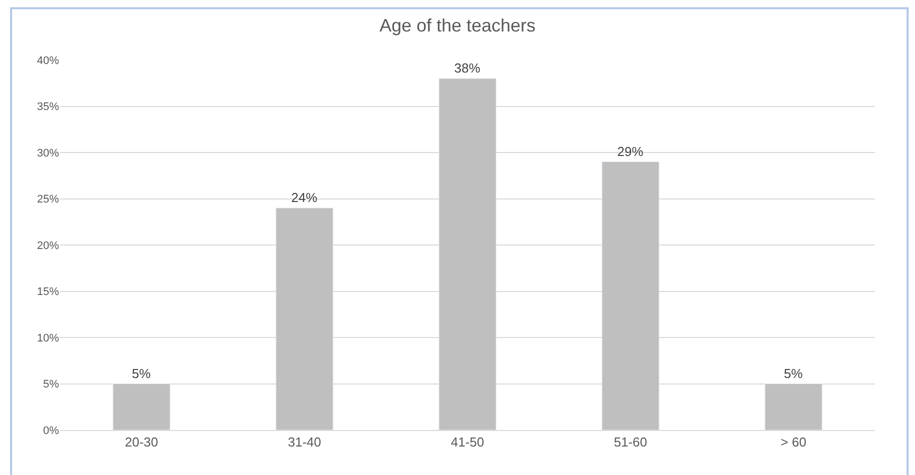 The image size is (915, 475). I want to click on y-tick-label: 5%, so click(51, 384).